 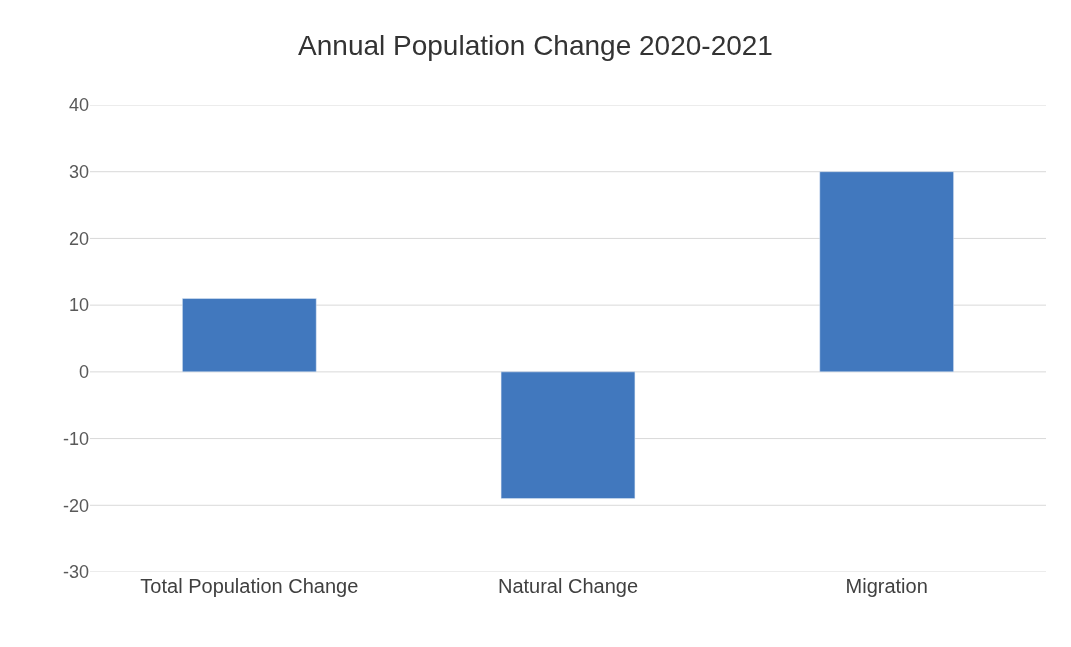 I want to click on y-tick-label: 10, so click(x=78, y=305).